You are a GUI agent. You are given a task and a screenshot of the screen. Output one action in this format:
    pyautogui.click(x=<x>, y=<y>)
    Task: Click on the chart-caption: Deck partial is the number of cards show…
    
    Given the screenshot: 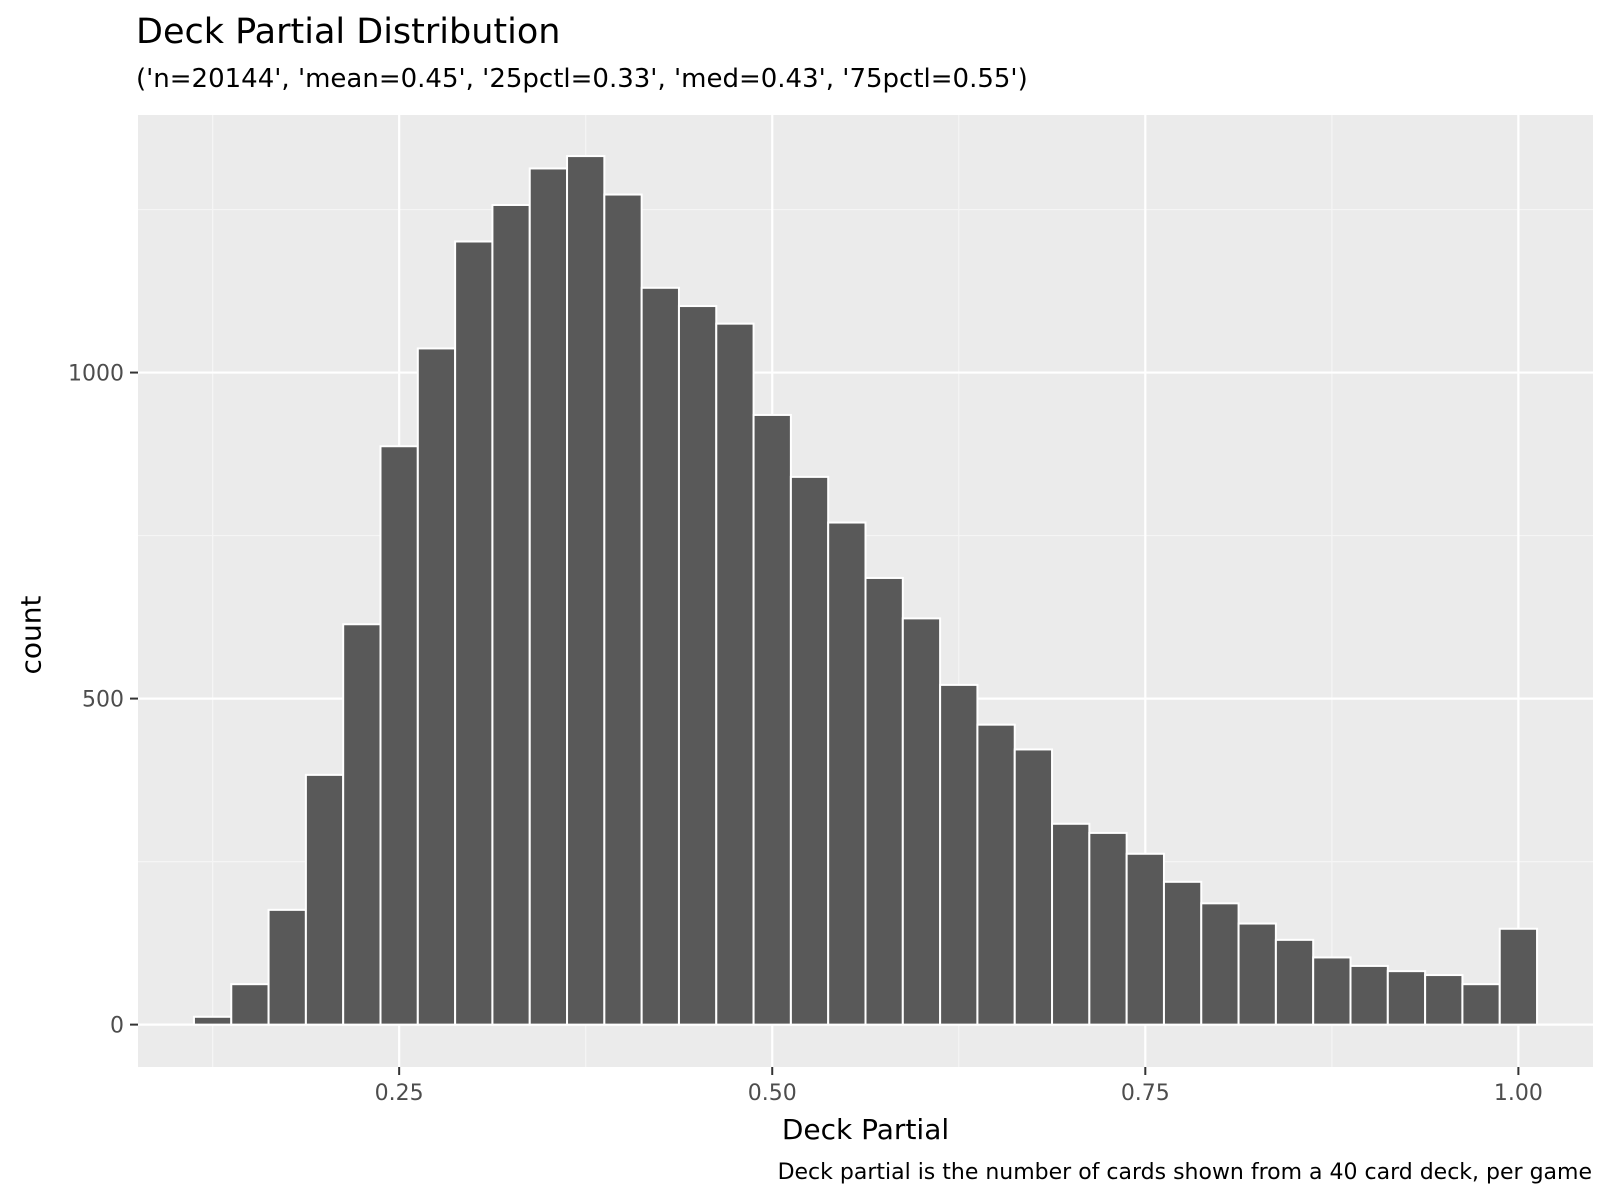 What is the action you would take?
    pyautogui.click(x=1184, y=1172)
    